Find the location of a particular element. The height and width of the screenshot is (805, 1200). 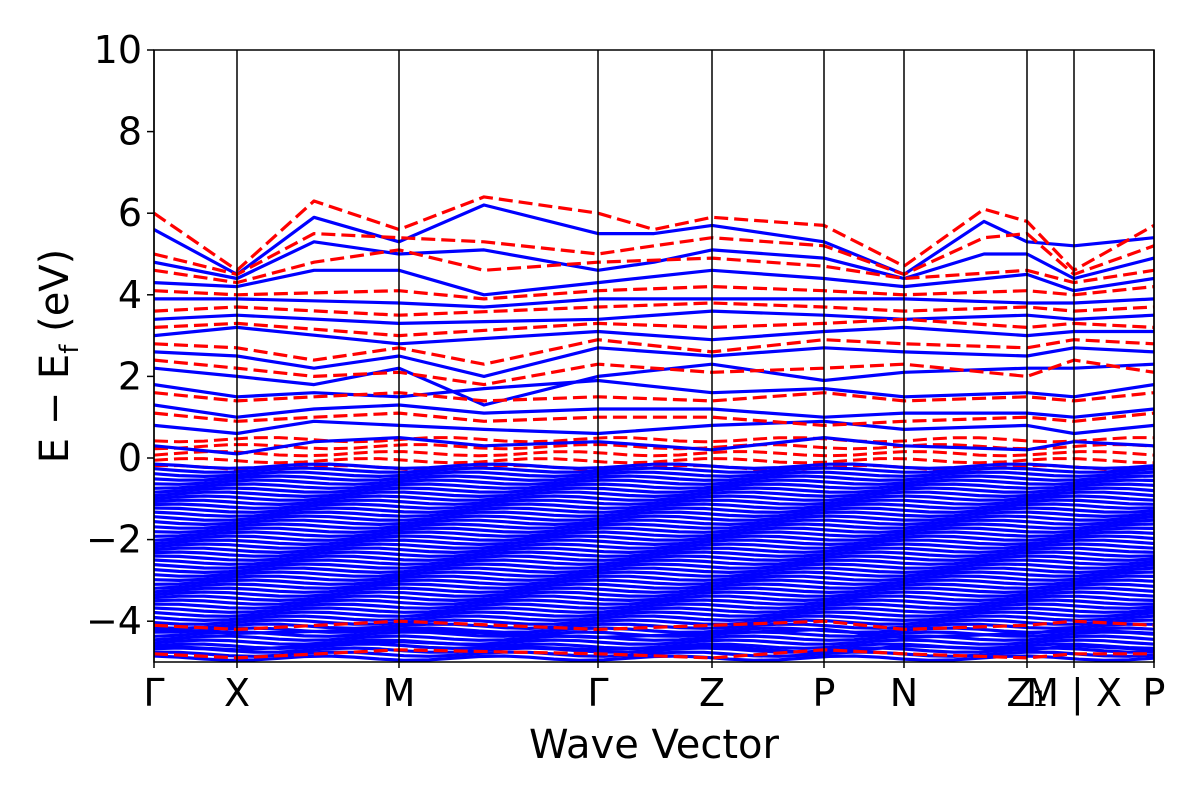

y-tick-label: 0 is located at coordinates (130, 458).